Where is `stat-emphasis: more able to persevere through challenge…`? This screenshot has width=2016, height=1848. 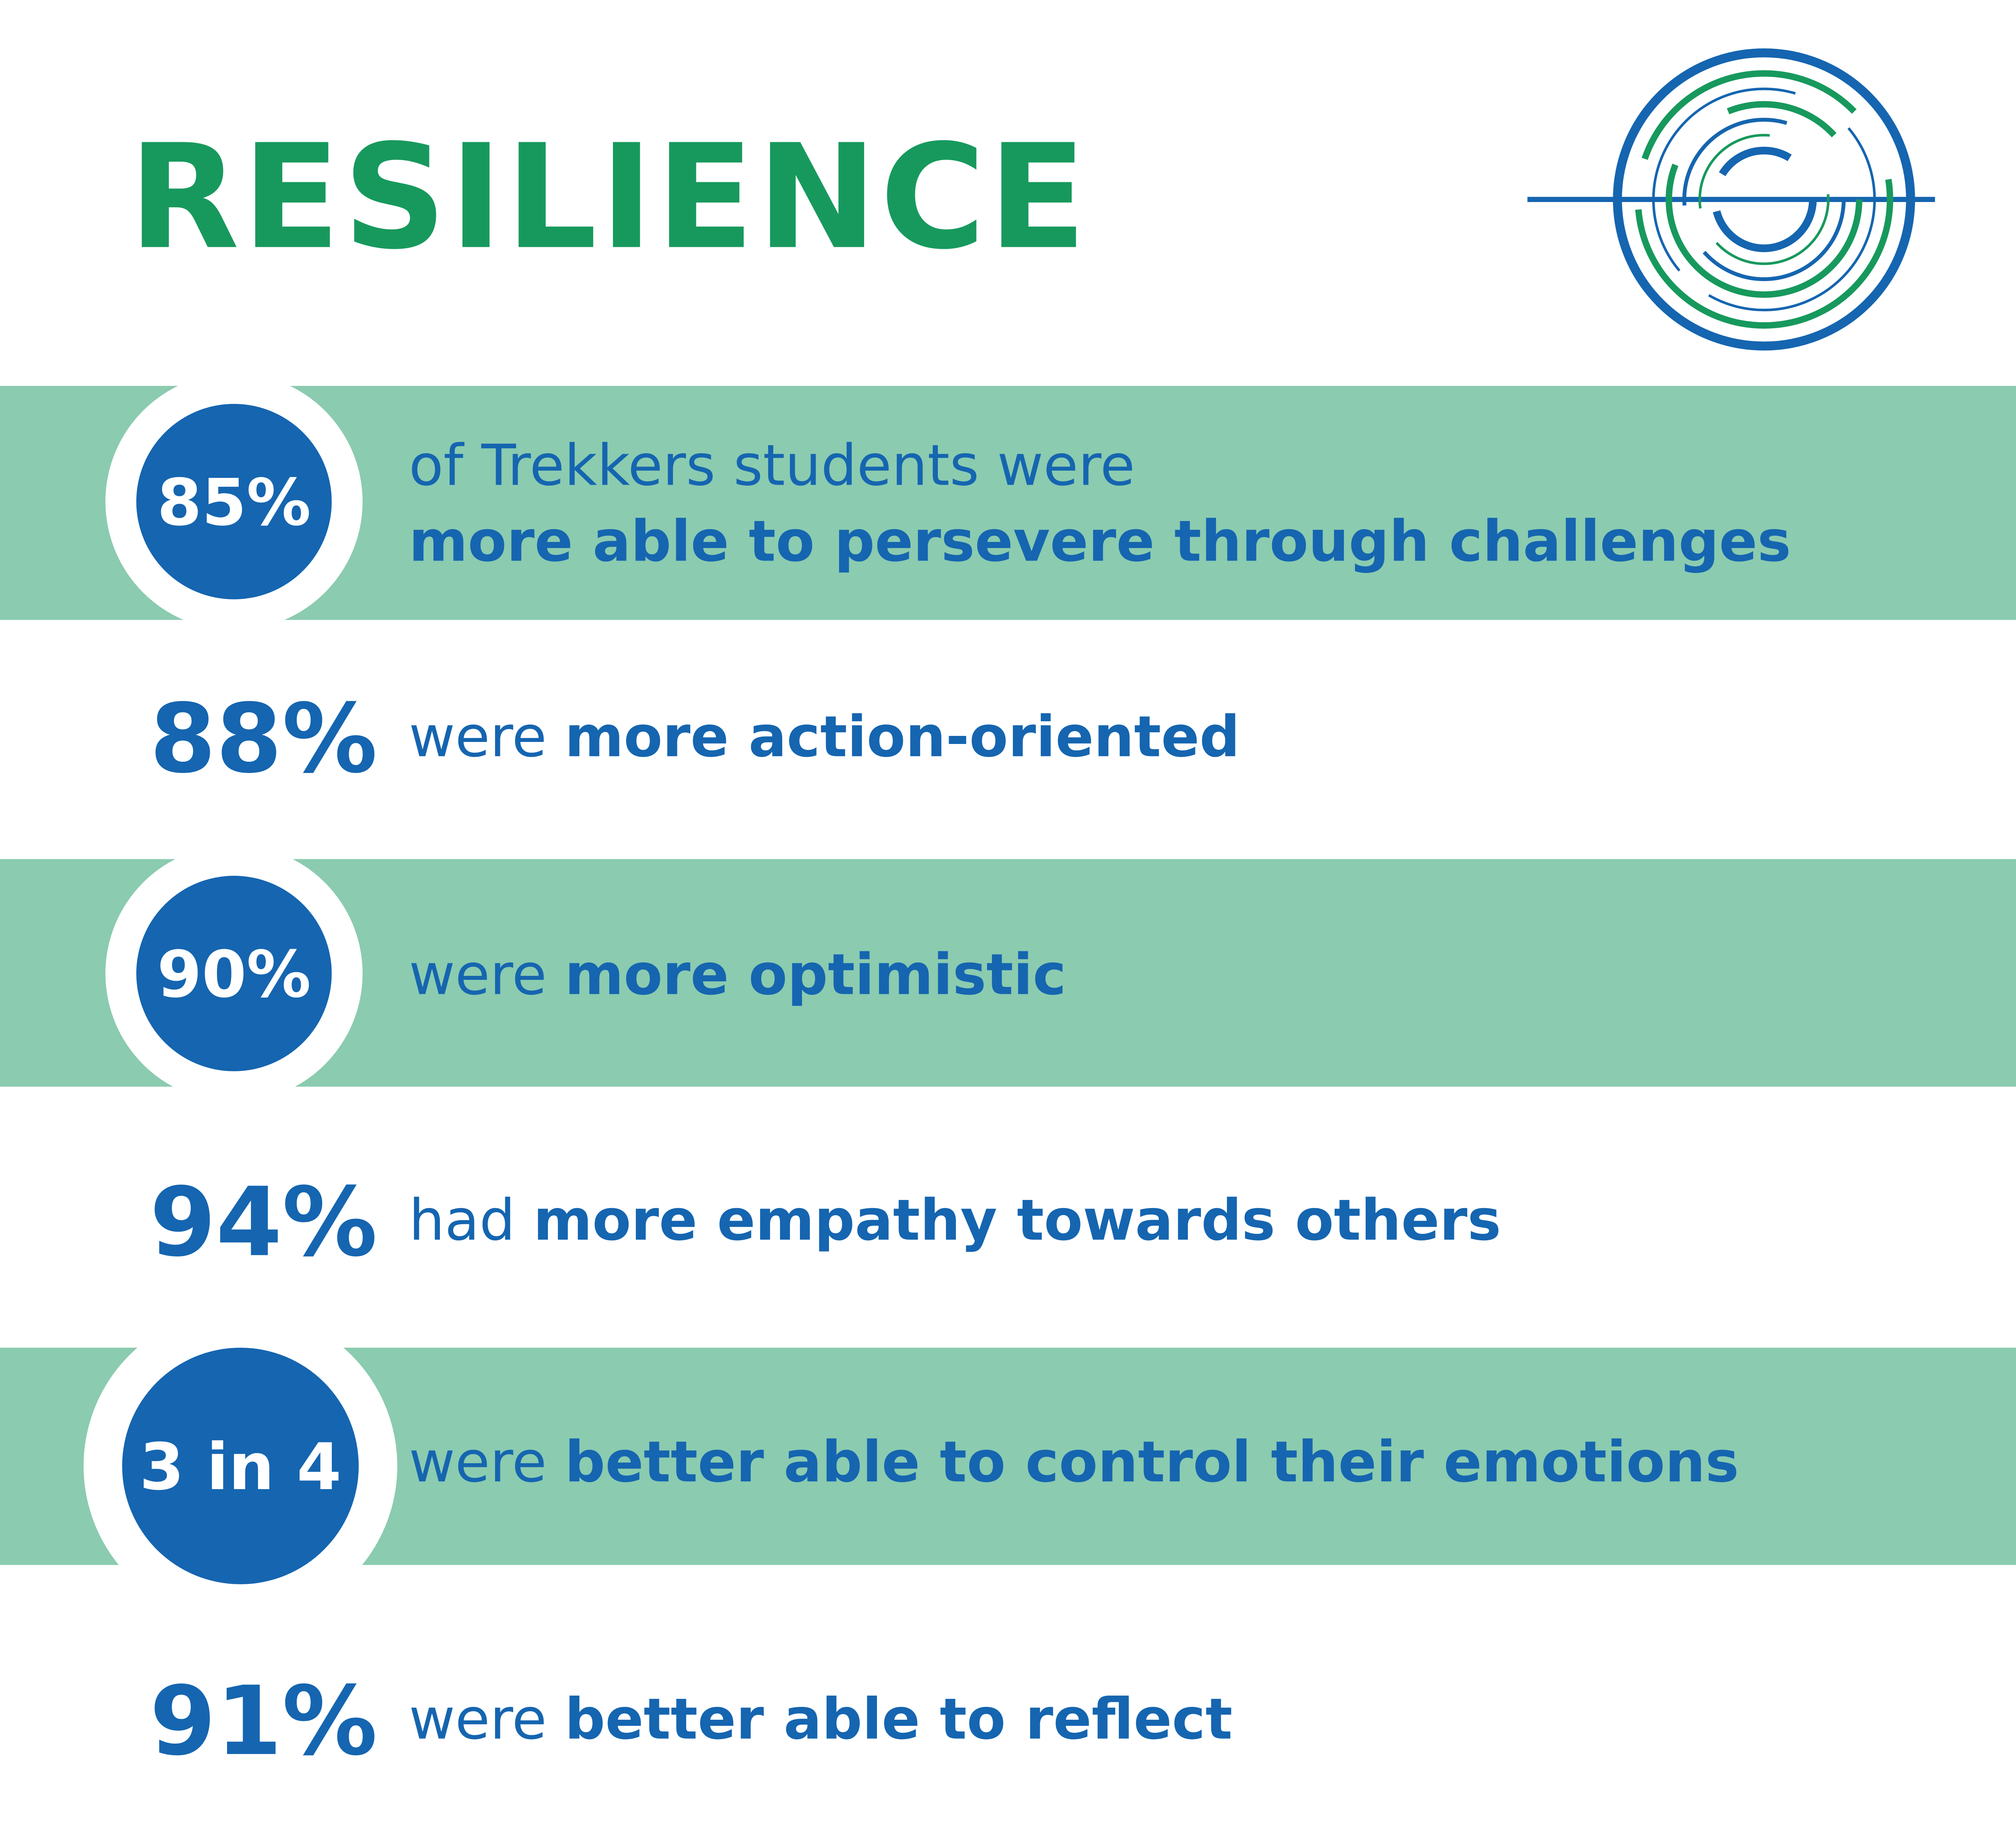
stat-emphasis: more able to persevere through challenge… is located at coordinates (1100, 542).